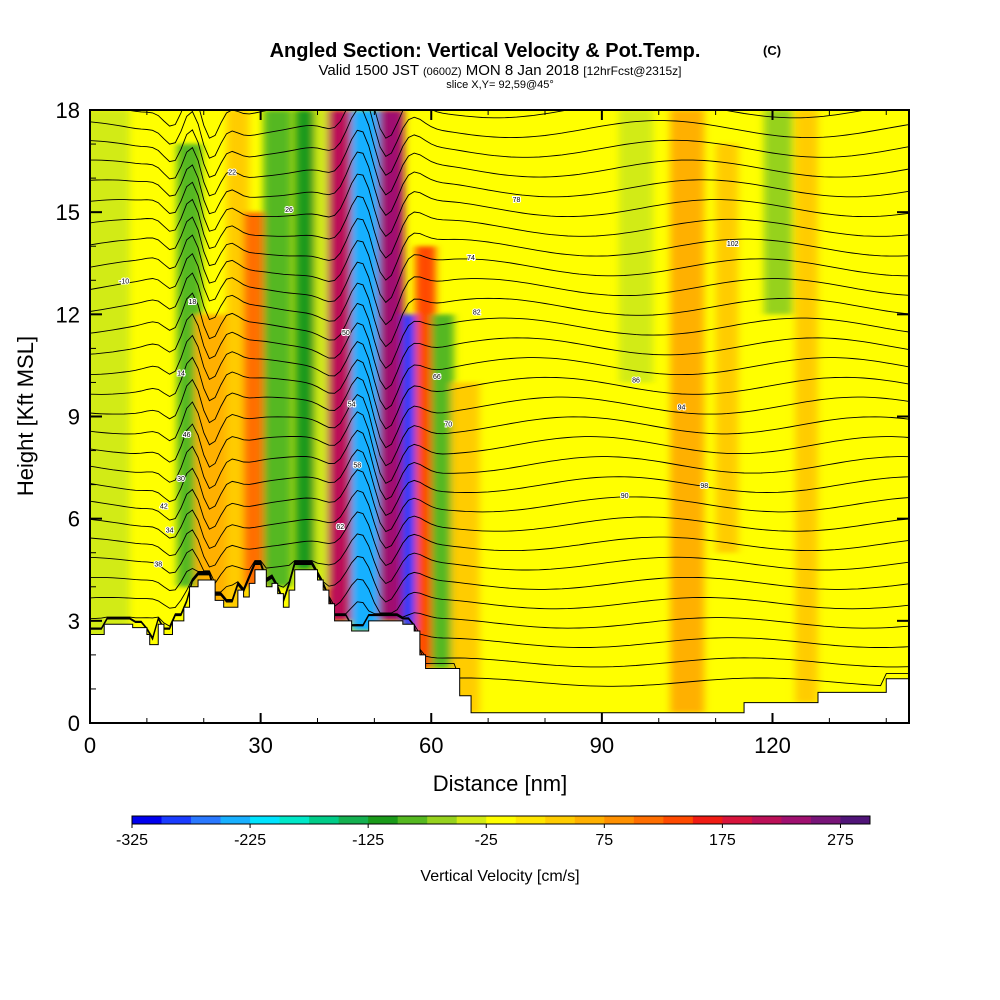  Describe the element at coordinates (368, 70) in the screenshot. I see `subtitle-valid: Valid 1500 JST` at that location.